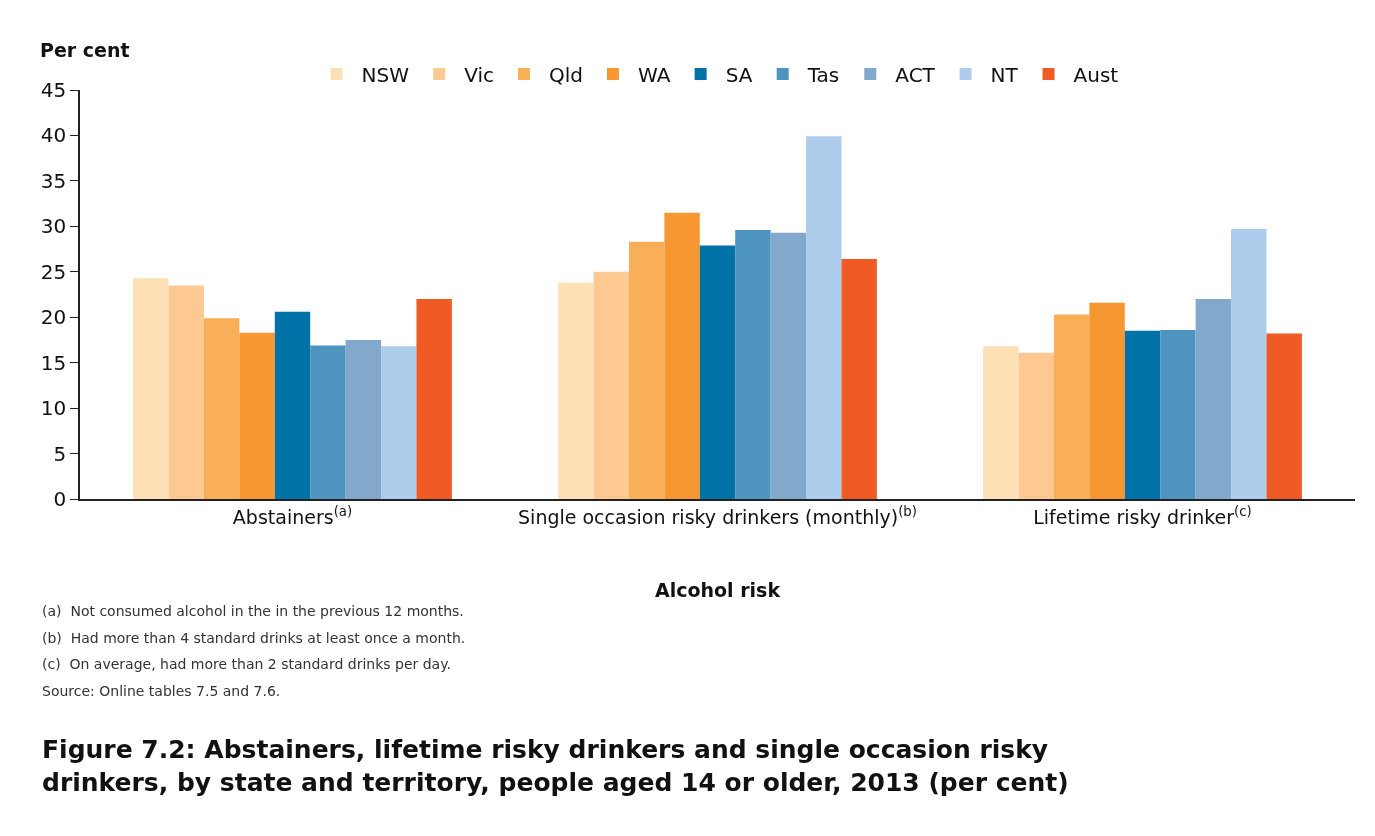 The image size is (1375, 836). What do you see at coordinates (60, 499) in the screenshot?
I see `y-tick-label: 0` at bounding box center [60, 499].